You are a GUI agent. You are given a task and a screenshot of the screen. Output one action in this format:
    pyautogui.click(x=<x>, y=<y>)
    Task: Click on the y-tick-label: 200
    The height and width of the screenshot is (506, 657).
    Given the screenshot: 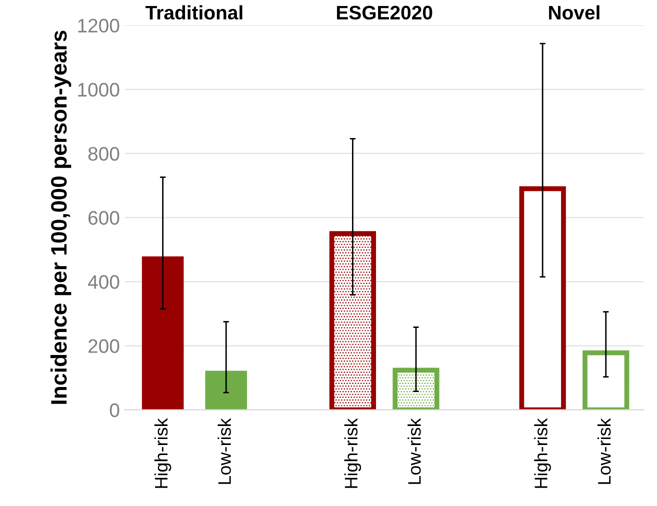 What is the action you would take?
    pyautogui.click(x=104, y=346)
    